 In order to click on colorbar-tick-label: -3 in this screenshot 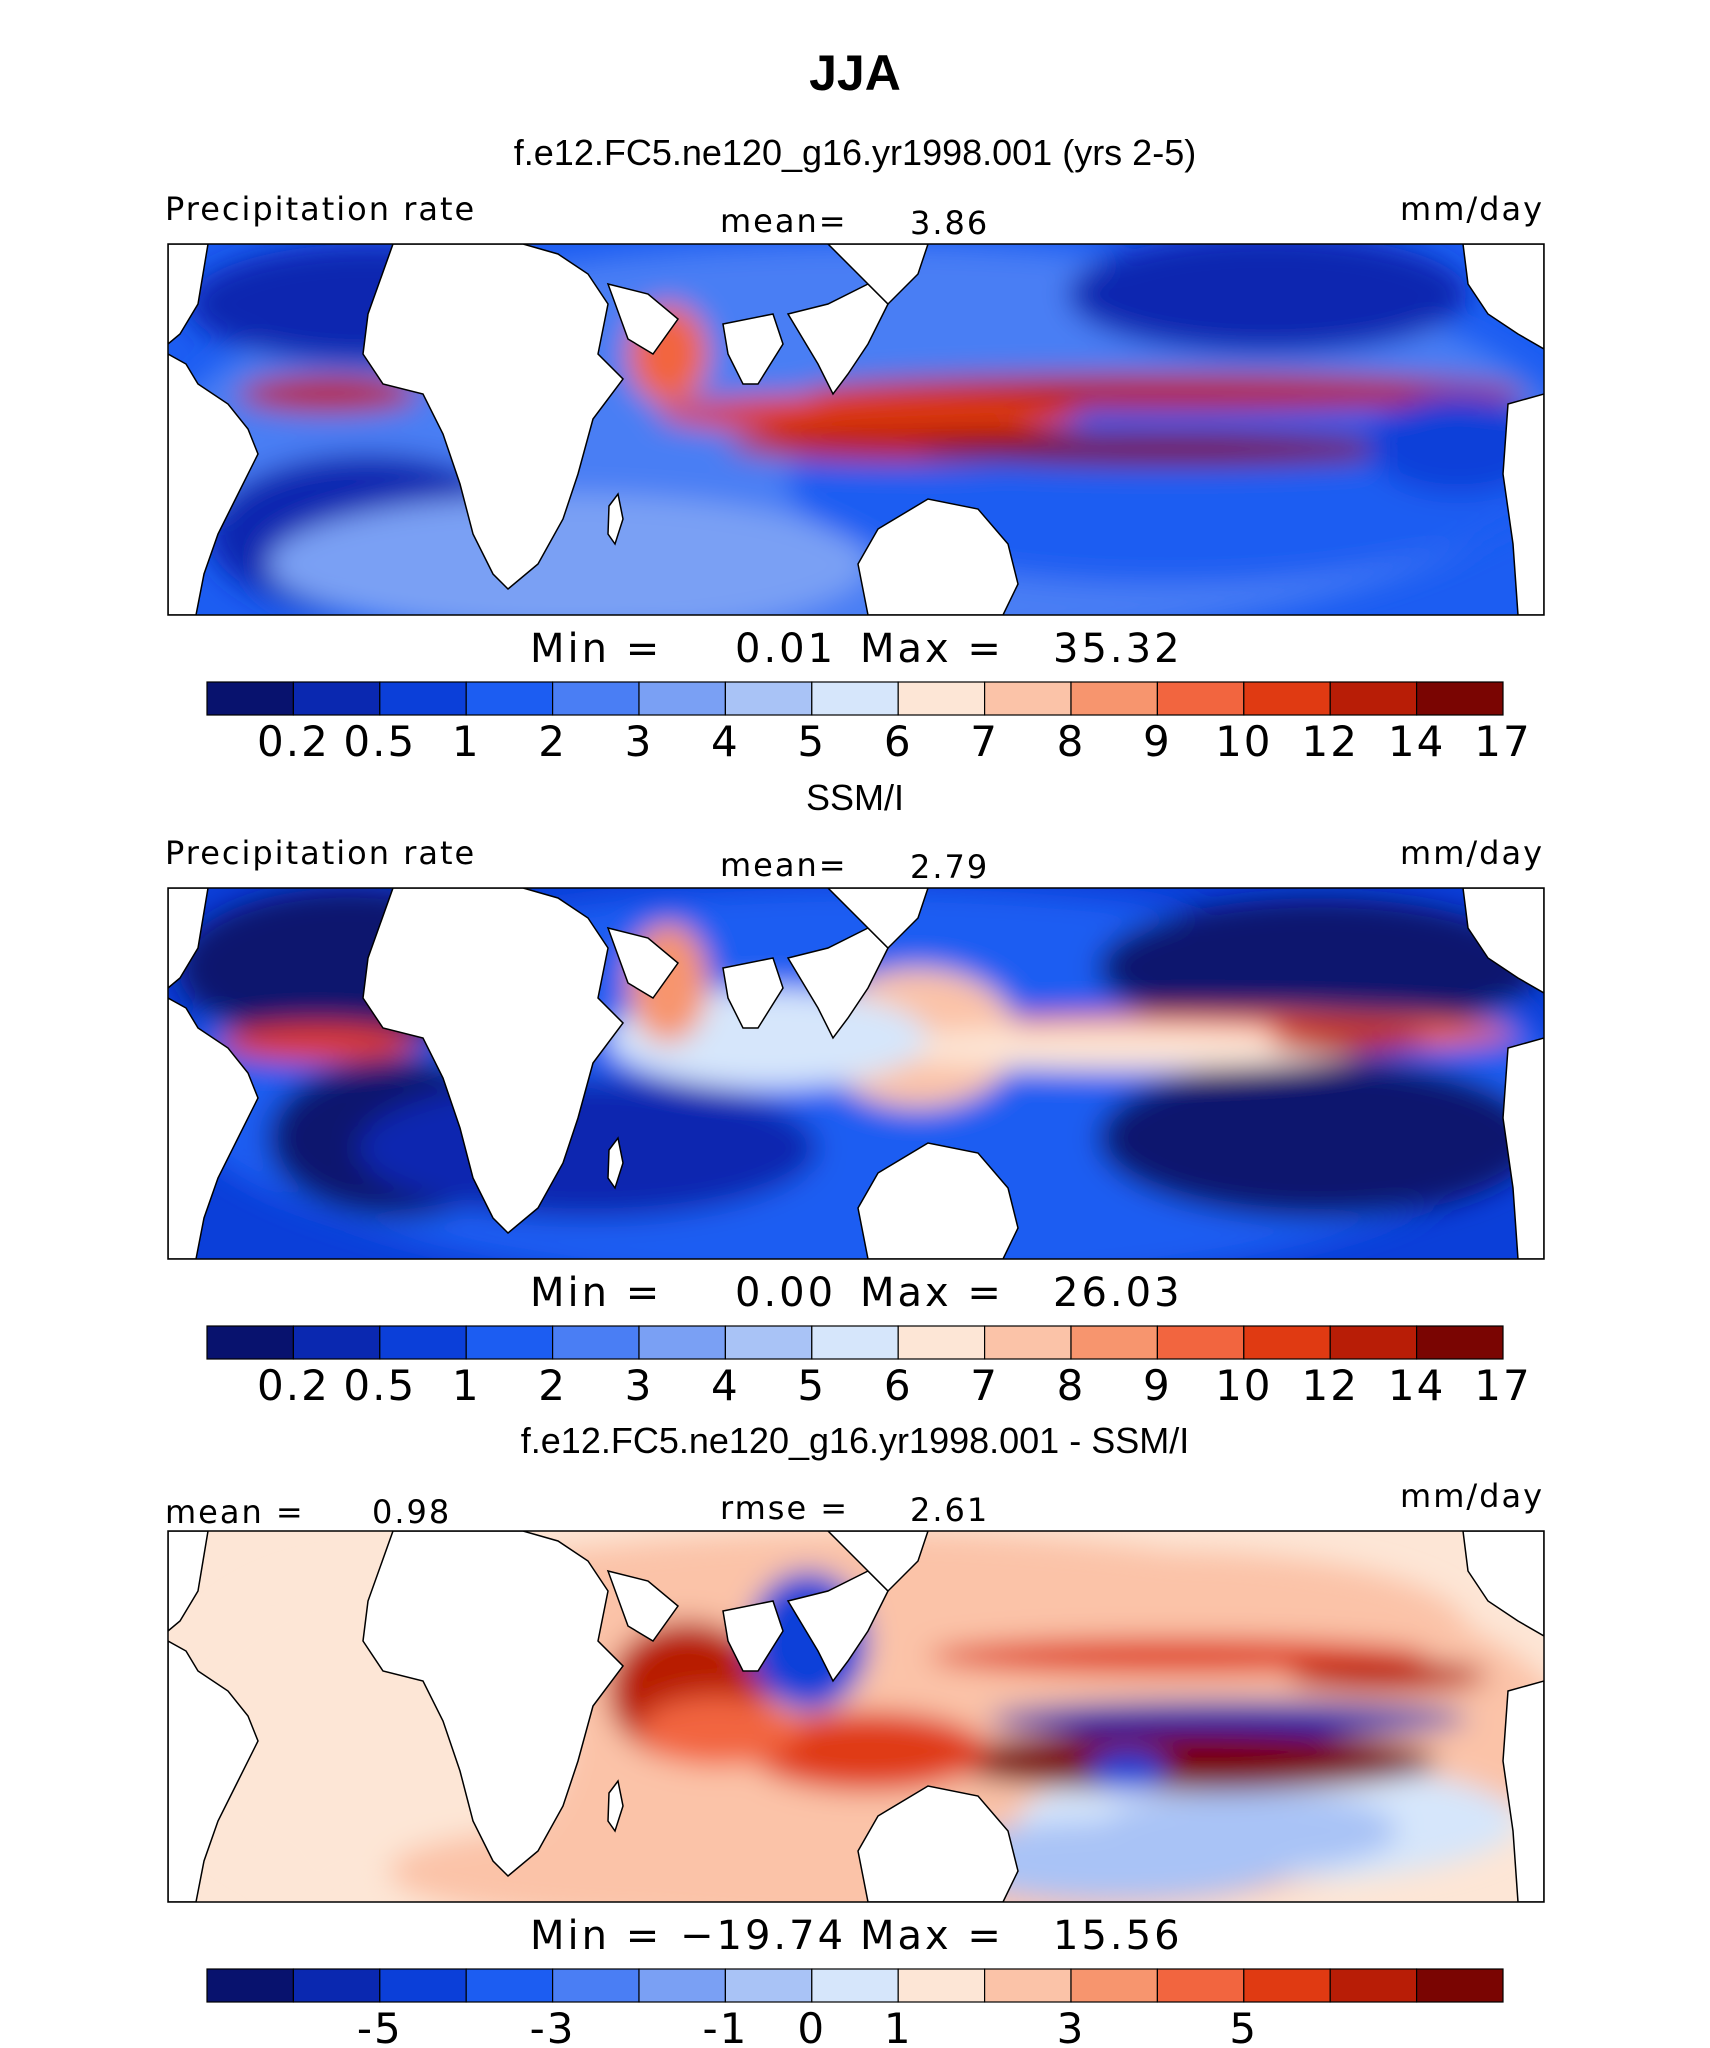, I will do `click(553, 2026)`.